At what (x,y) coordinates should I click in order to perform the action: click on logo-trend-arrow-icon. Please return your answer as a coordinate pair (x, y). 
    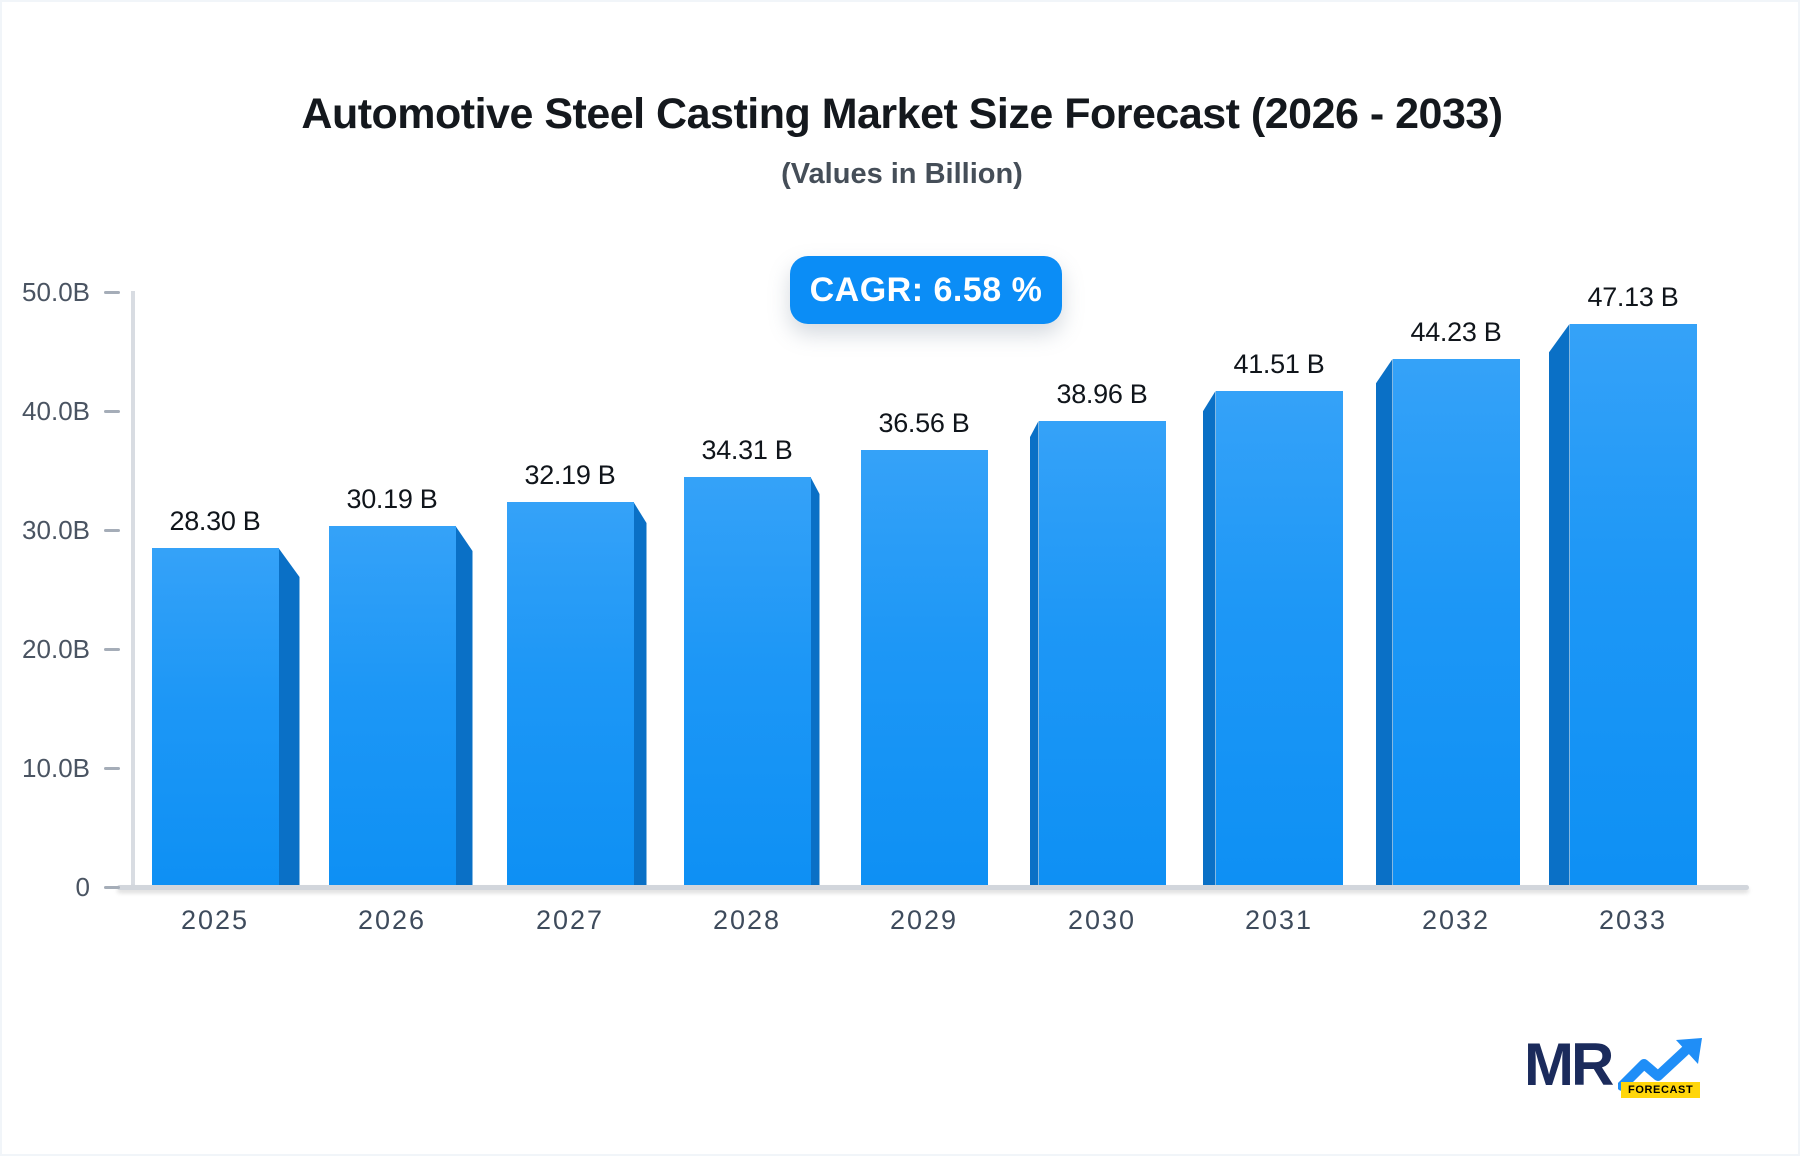
    Looking at the image, I should click on (1660, 1064).